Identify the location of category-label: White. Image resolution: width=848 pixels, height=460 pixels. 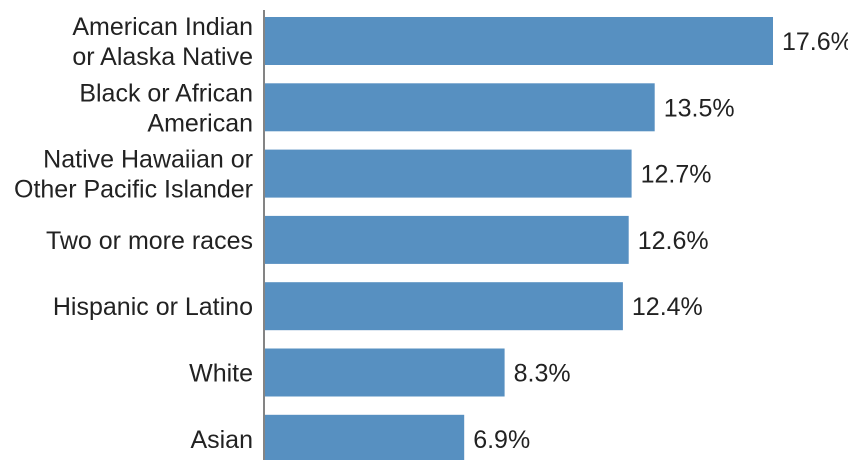
(221, 374).